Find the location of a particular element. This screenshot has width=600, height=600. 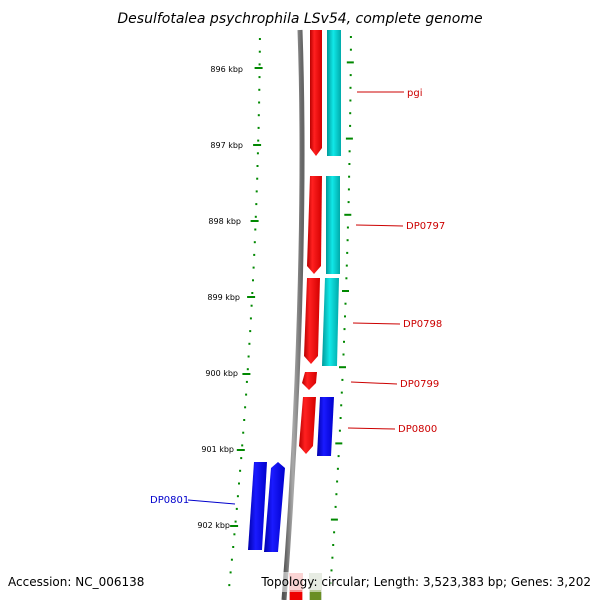

leader-dp0799 is located at coordinates (374, 383).